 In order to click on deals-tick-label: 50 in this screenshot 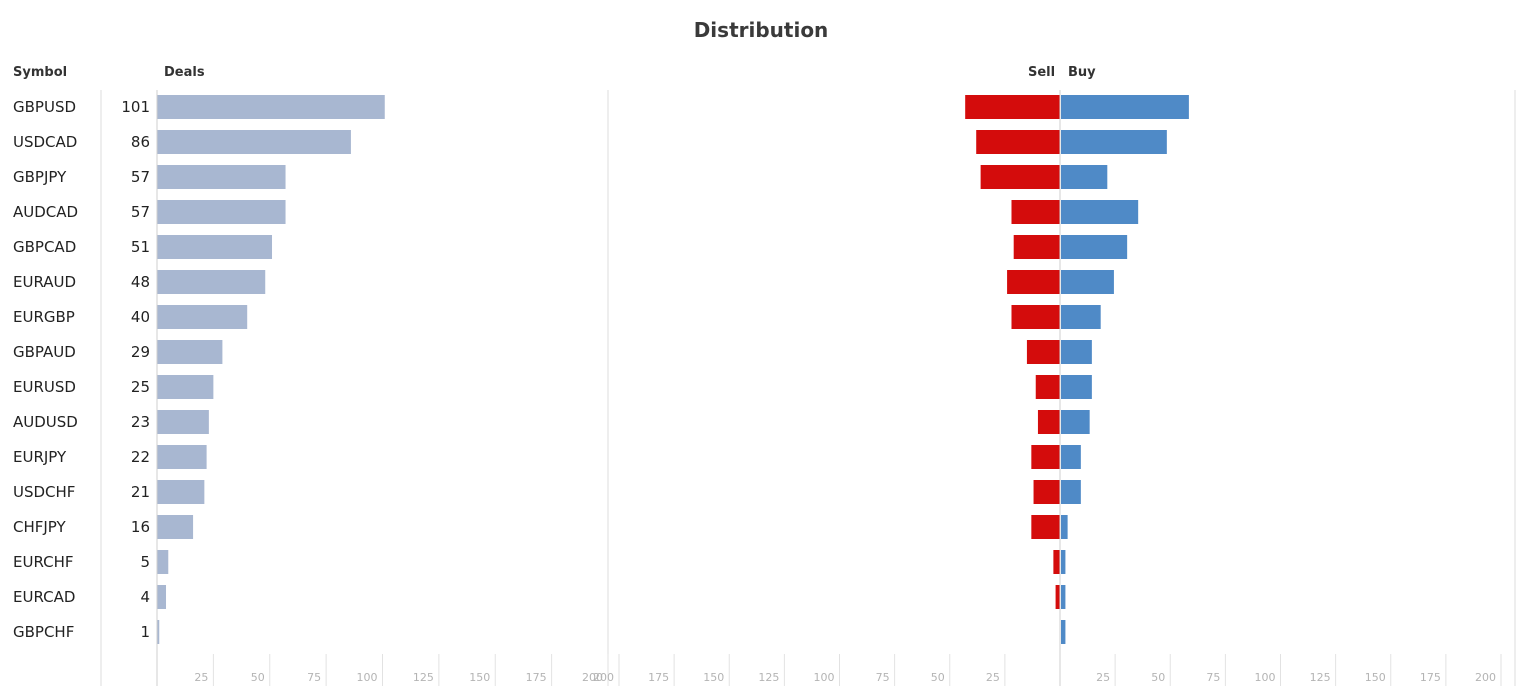, I will do `click(258, 677)`.